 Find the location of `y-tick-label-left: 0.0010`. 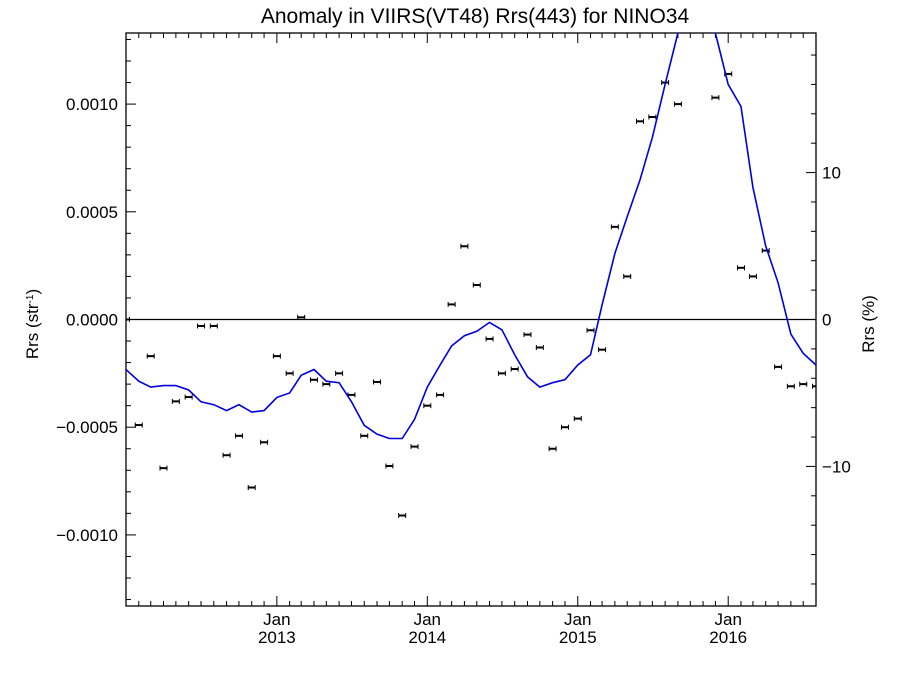

y-tick-label-left: 0.0010 is located at coordinates (92, 104).